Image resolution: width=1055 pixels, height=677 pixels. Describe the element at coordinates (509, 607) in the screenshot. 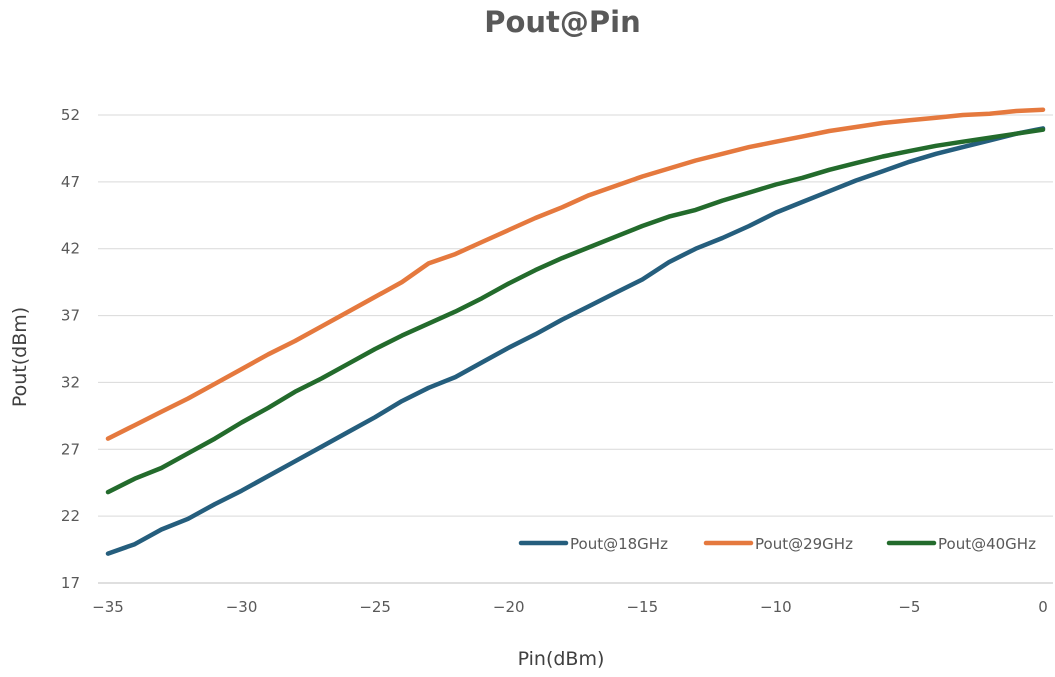

I see `x-tick-label: −20` at that location.